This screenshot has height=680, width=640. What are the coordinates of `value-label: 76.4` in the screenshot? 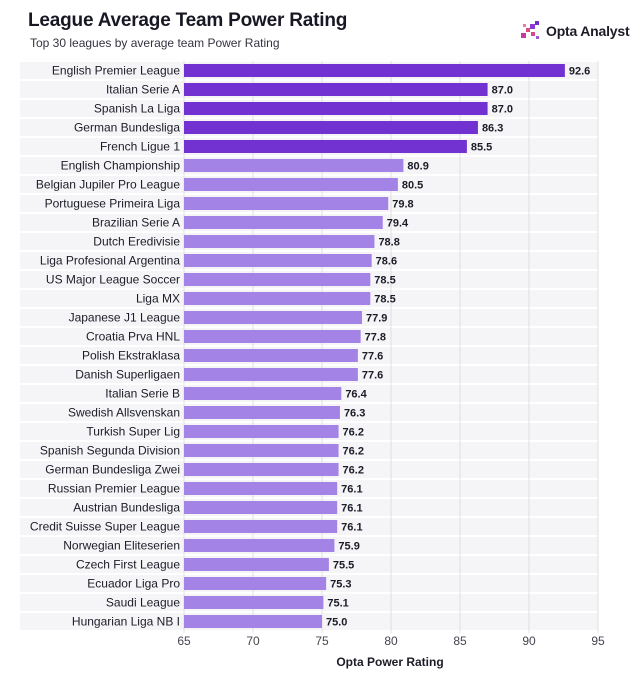 It's located at (356, 395).